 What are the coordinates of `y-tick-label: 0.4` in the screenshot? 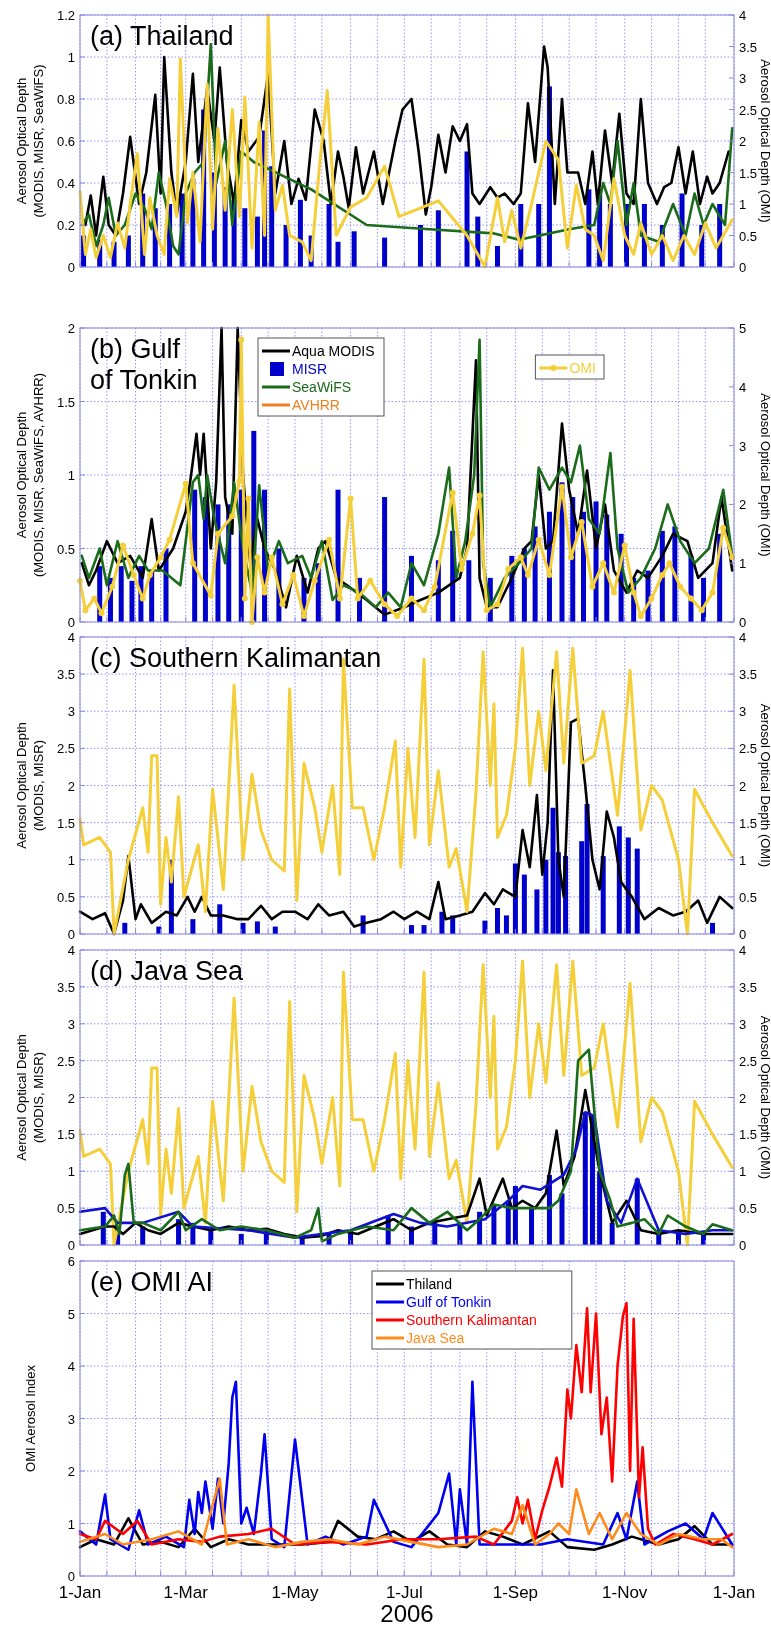 It's located at (65, 183).